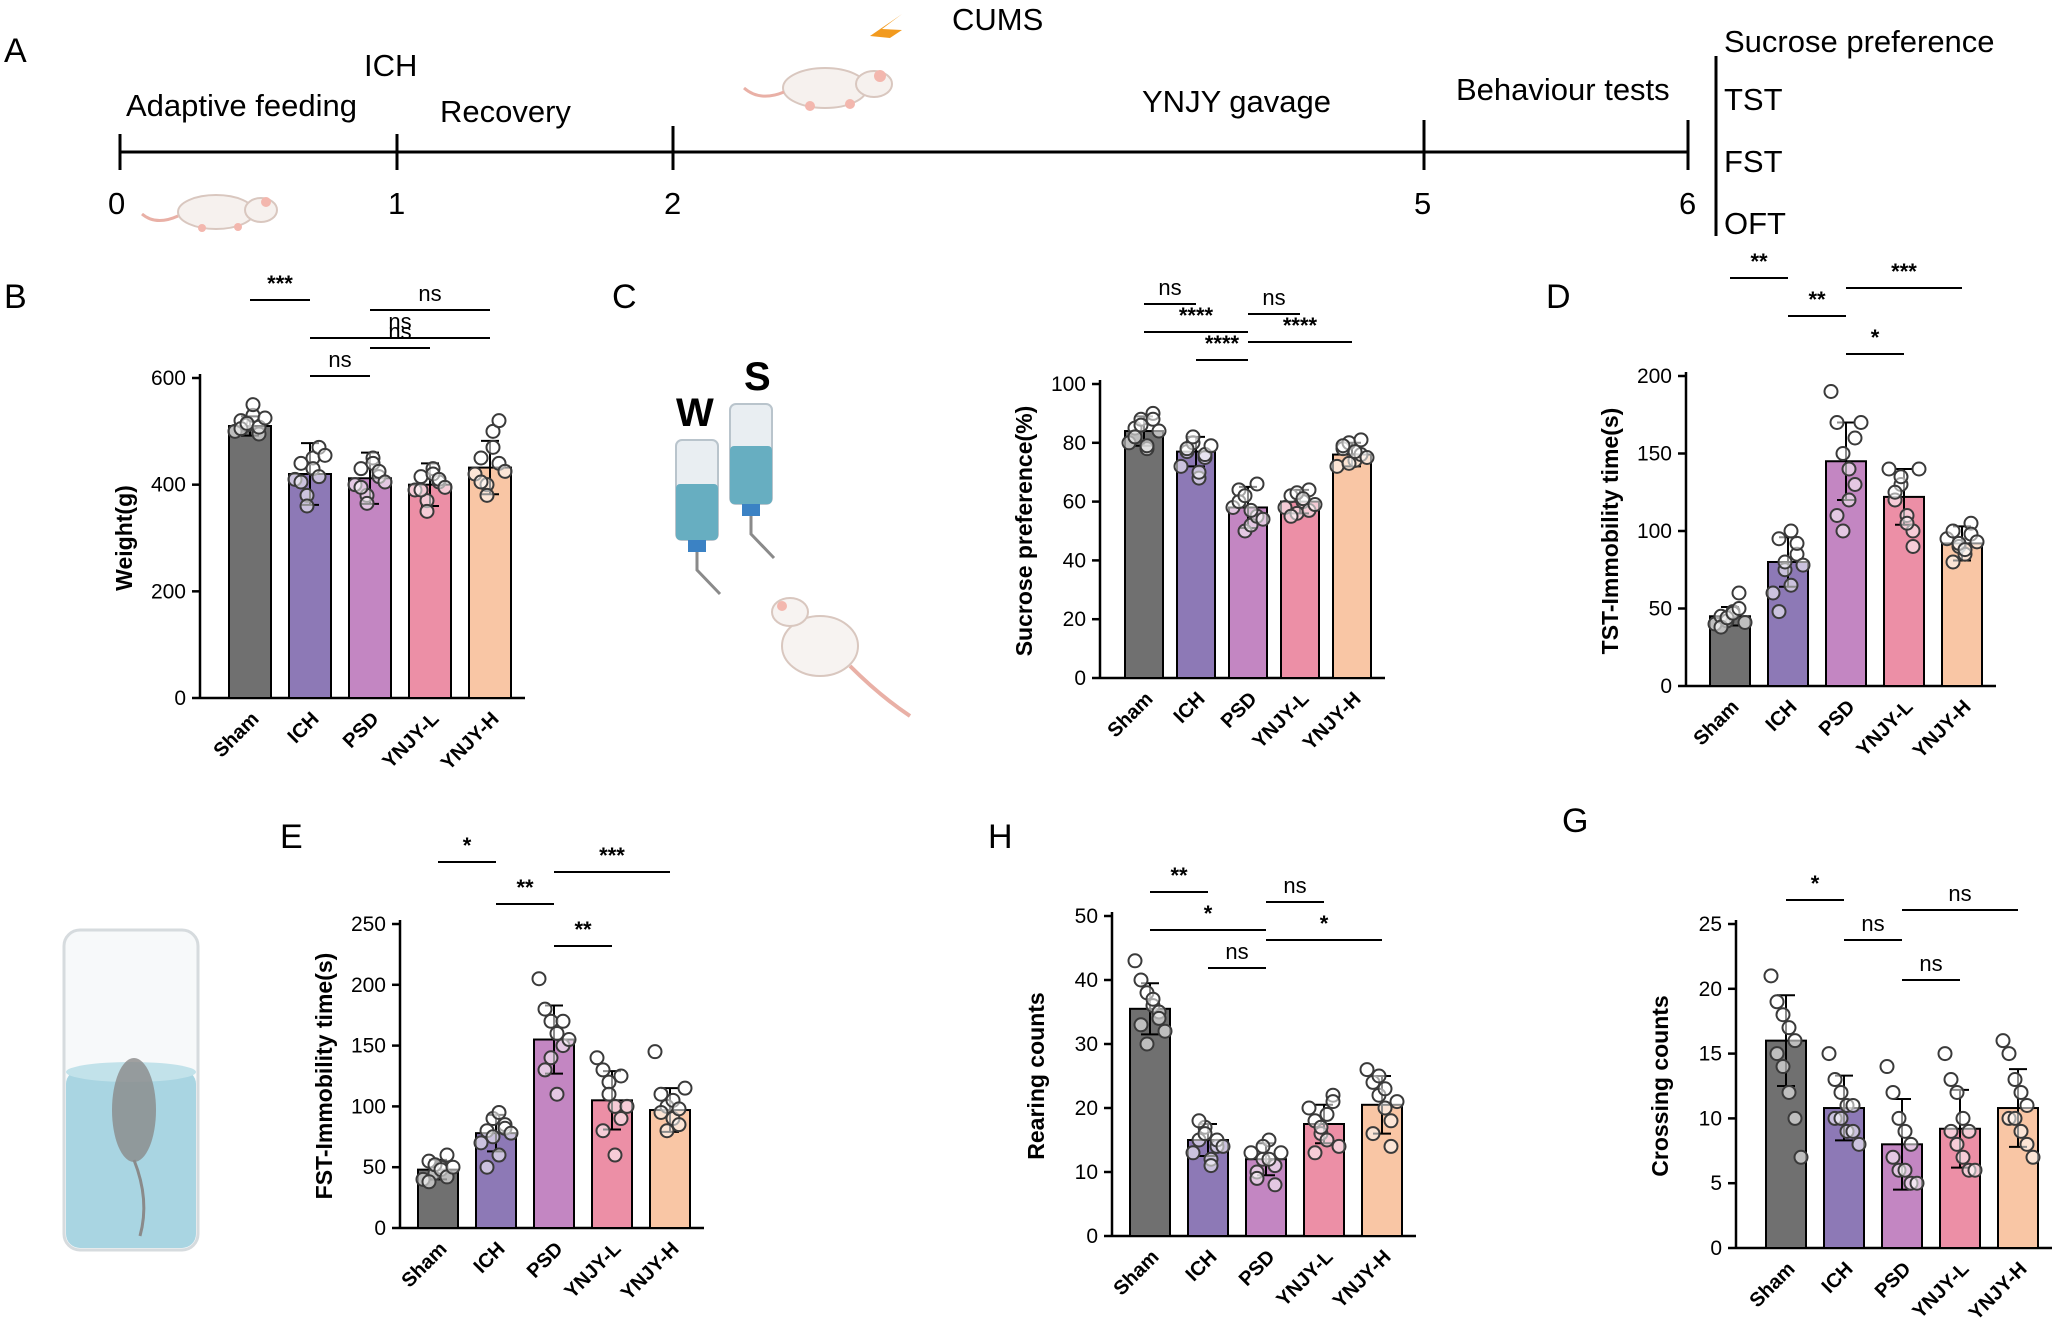 This screenshot has height=1344, width=2056. I want to click on significance-label: ****, so click(1196, 315).